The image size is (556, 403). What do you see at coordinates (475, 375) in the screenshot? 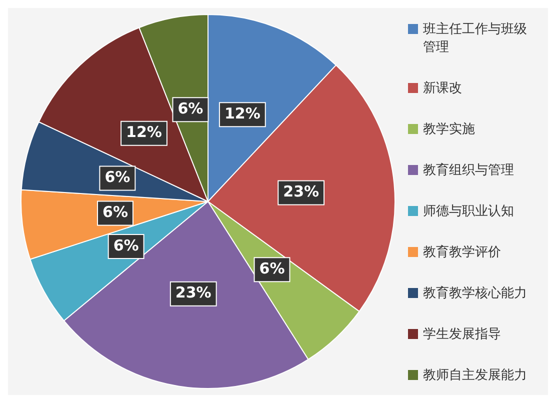
I see `legend-label: 教师自主发展能力` at bounding box center [475, 375].